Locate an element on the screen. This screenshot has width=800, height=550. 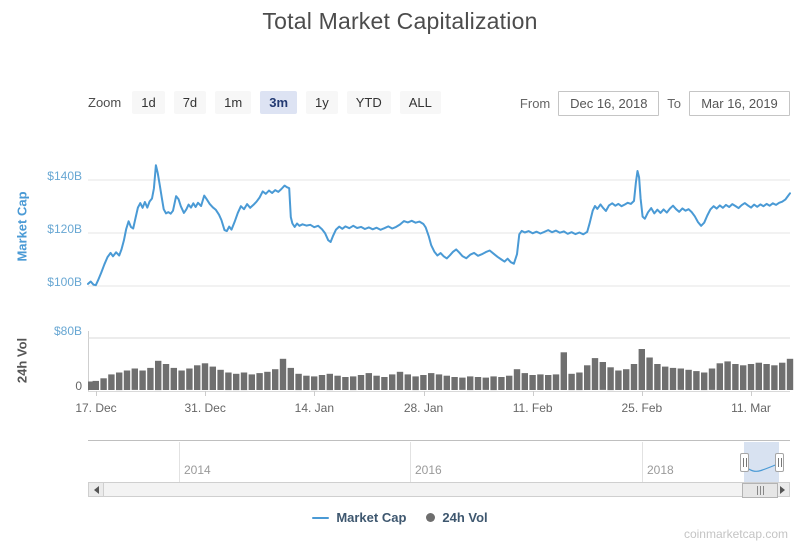
xtick-label: 28. Jan is located at coordinates (423, 408).